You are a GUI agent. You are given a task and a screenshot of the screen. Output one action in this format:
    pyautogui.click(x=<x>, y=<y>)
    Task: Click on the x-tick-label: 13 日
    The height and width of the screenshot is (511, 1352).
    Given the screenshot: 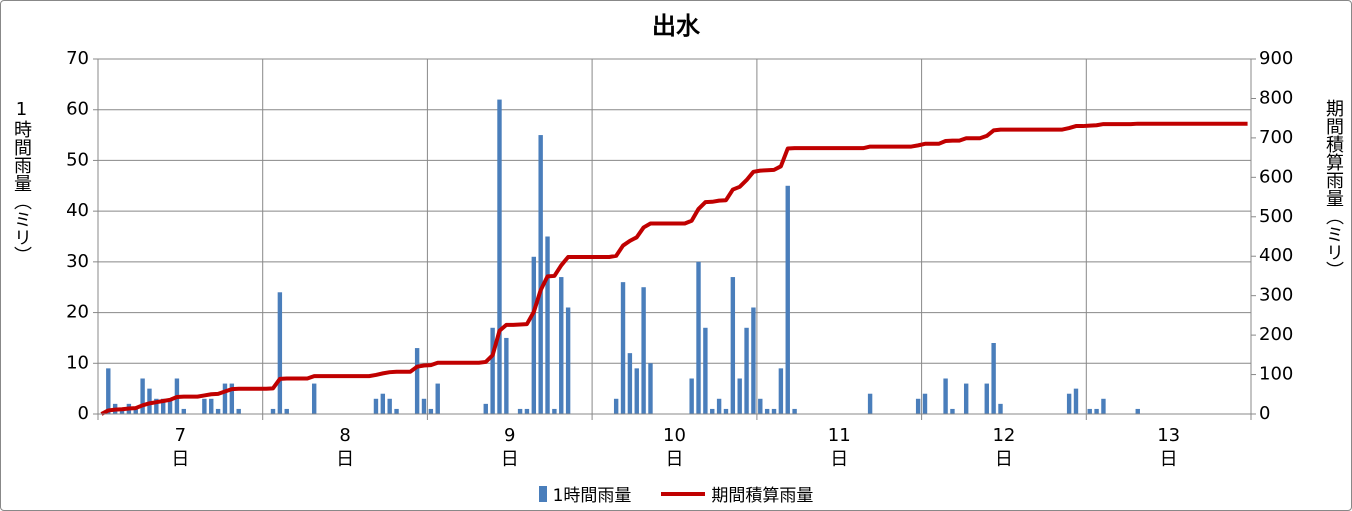 What is the action you would take?
    pyautogui.click(x=1169, y=447)
    